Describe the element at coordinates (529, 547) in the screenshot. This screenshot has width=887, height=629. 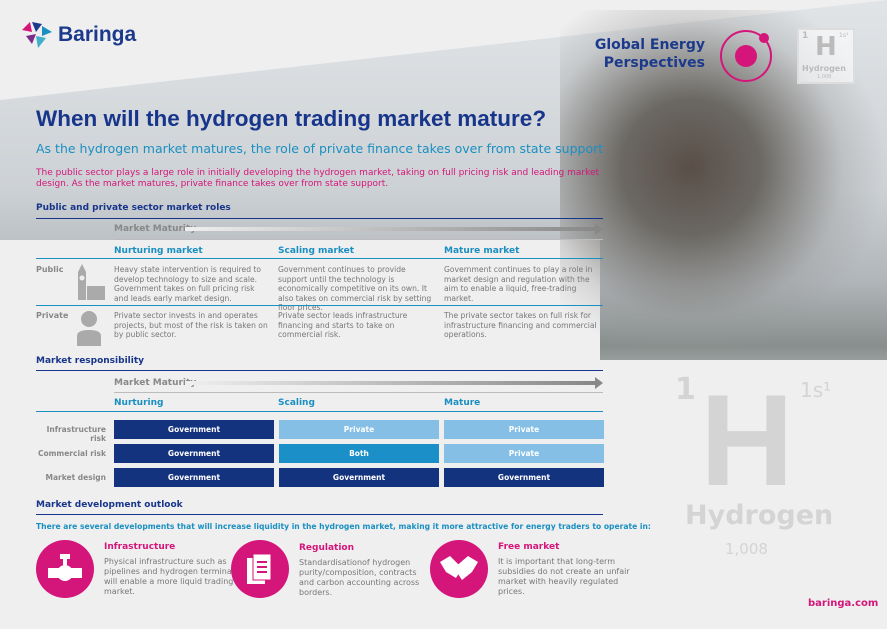
I see `outlook-title: Free market` at that location.